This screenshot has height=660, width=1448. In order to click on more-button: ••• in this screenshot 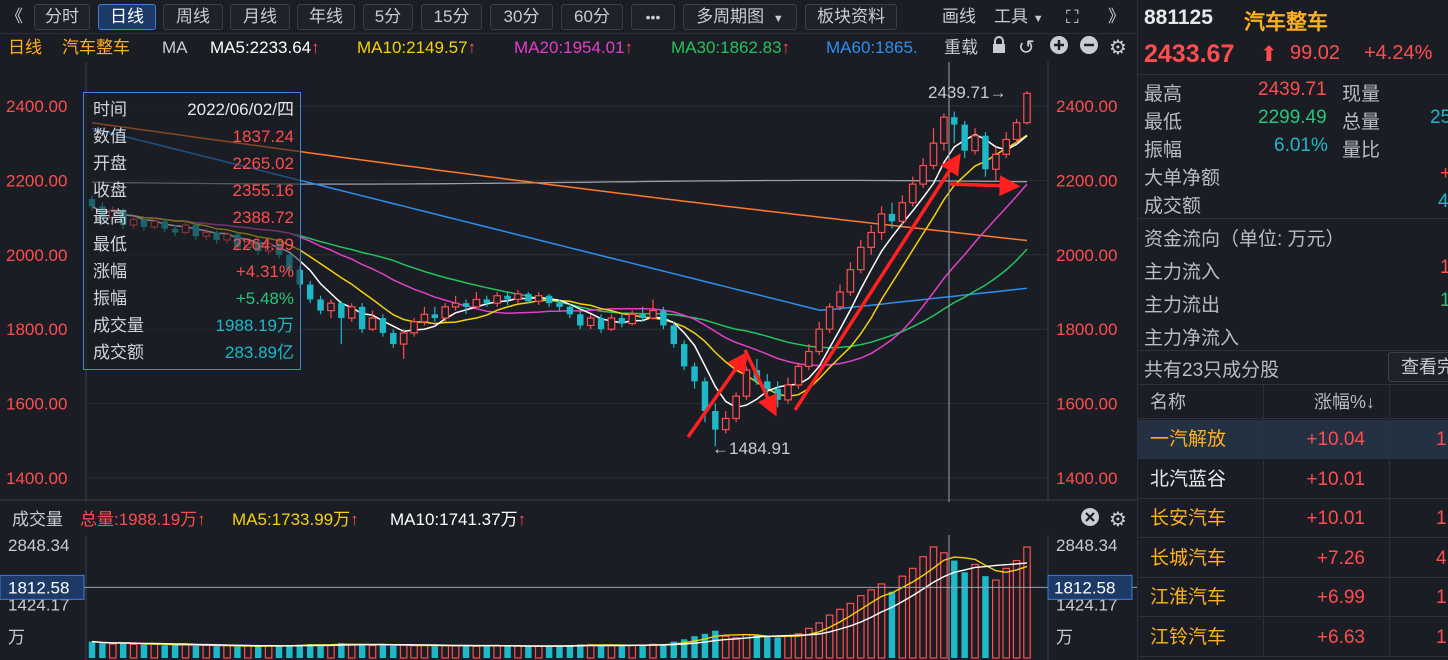, I will do `click(653, 17)`.